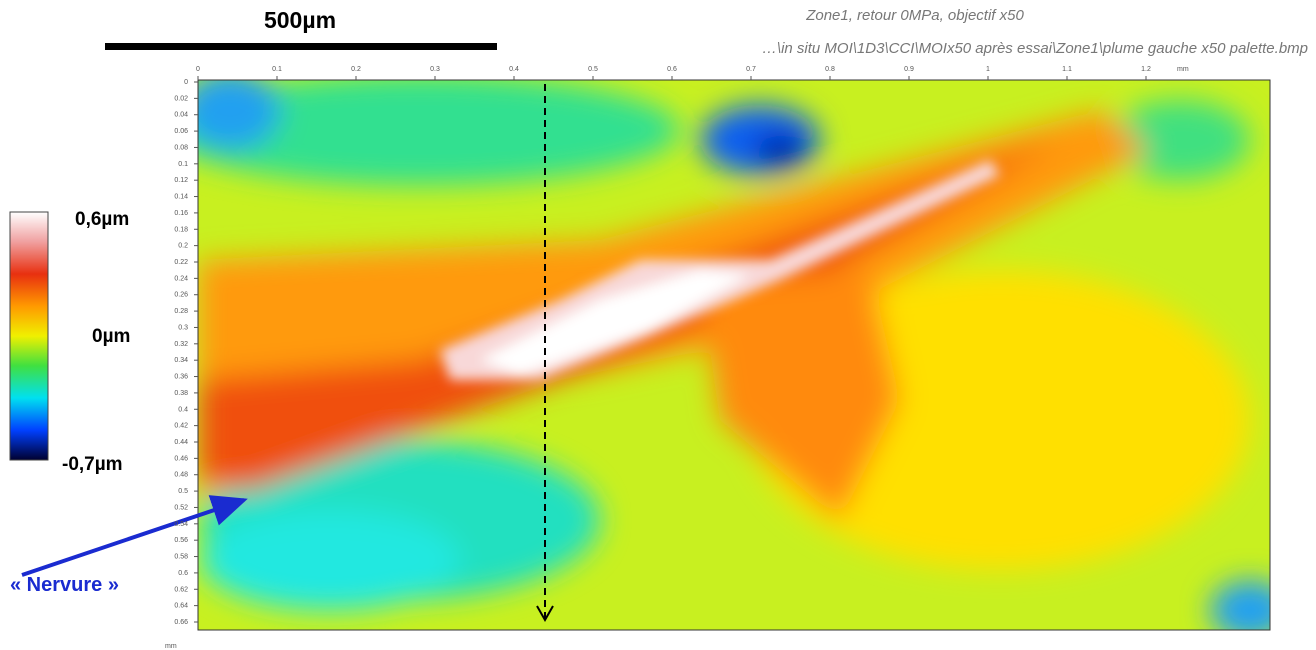 Image resolution: width=1316 pixels, height=650 pixels. What do you see at coordinates (181, 278) in the screenshot?
I see `y-tick-label: 0.24` at bounding box center [181, 278].